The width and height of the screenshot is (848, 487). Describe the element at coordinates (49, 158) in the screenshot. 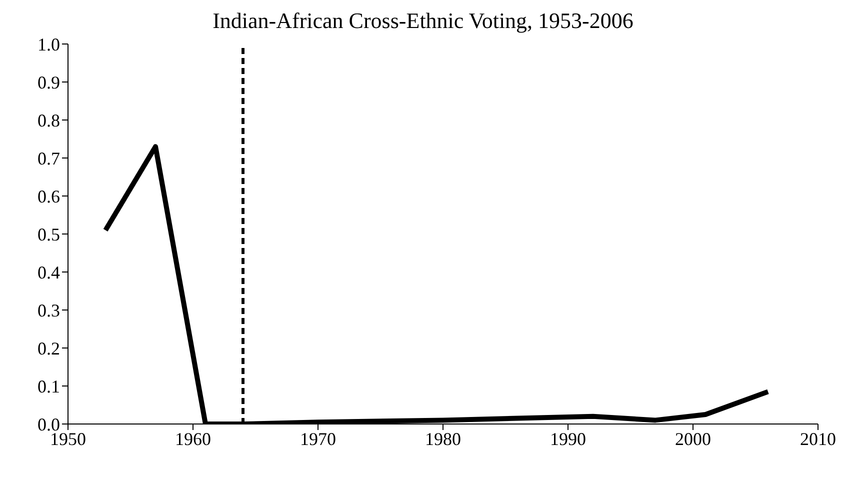

I see `y-tick-label: 0.7` at that location.